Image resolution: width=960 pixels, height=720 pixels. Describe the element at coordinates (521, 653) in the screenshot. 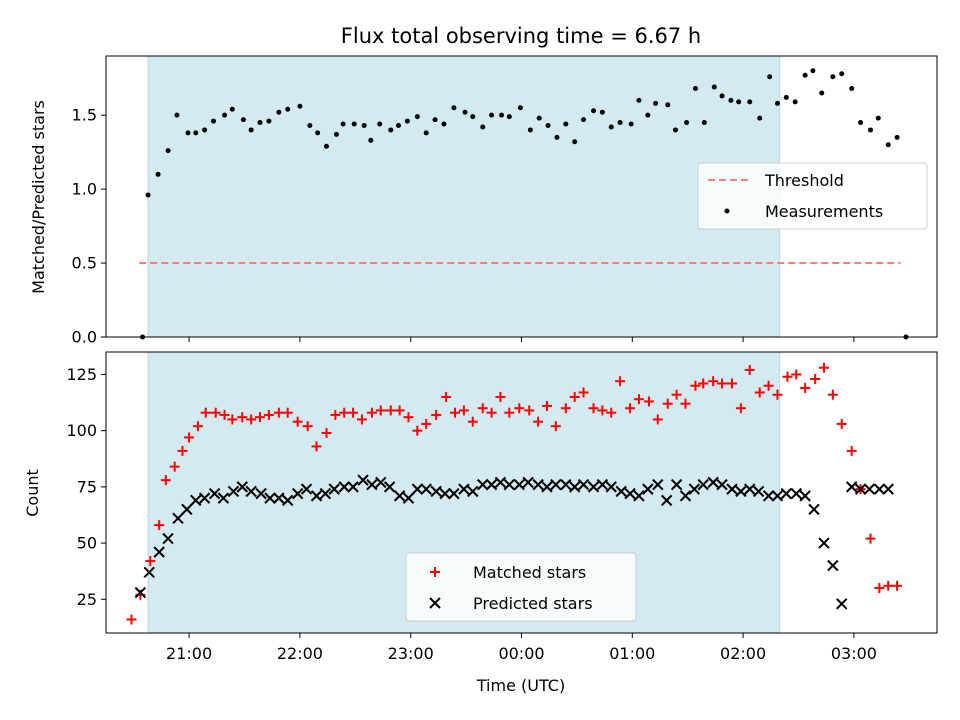

I see `x-tick-label: 00:00` at that location.